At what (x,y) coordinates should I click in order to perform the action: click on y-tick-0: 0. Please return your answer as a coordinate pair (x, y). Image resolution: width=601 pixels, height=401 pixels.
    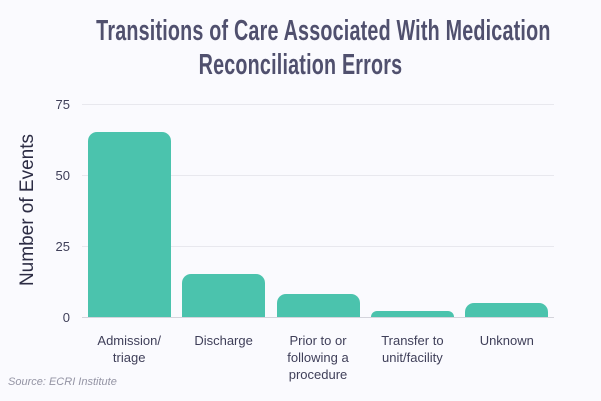
    Looking at the image, I should click on (66, 317).